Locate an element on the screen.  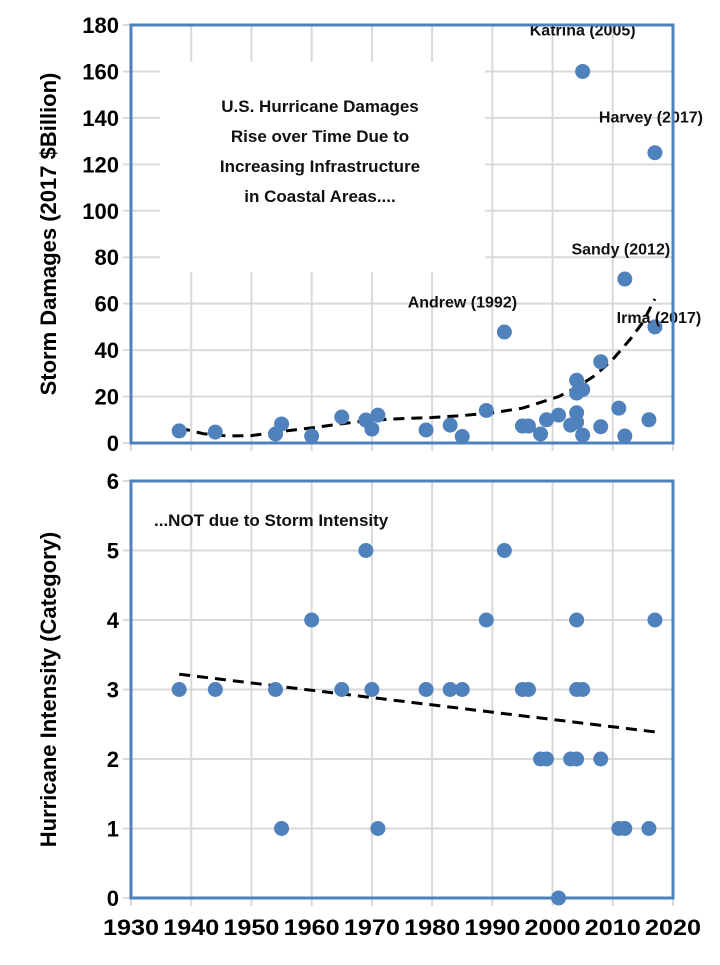
y-tick-label: 120 is located at coordinates (100, 164).